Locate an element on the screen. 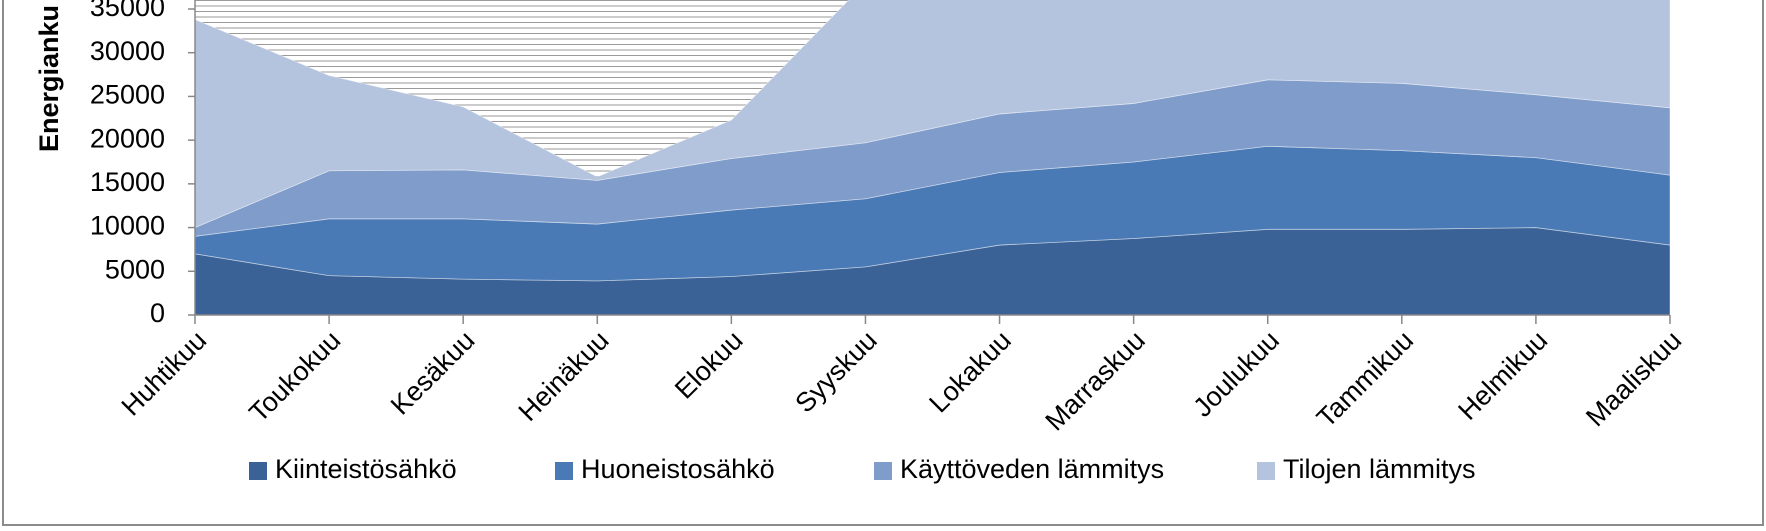  y-tick-label: 10000 is located at coordinates (127, 226).